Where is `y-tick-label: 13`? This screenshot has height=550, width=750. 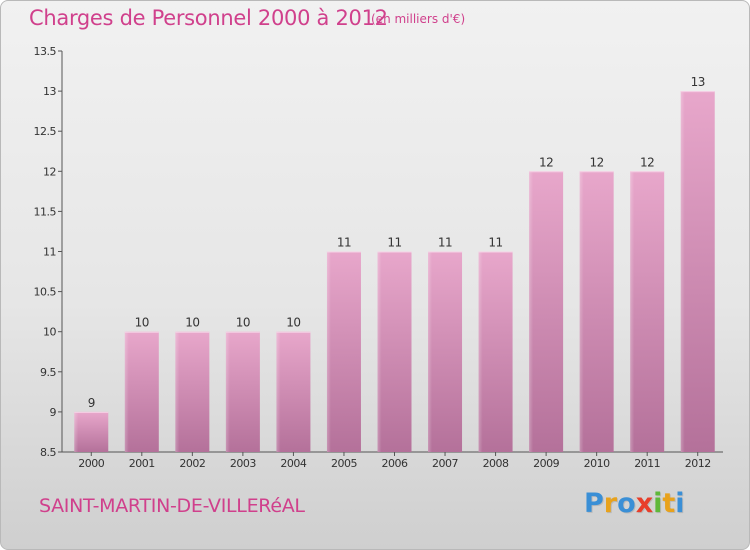 y-tick-label: 13 is located at coordinates (49, 91).